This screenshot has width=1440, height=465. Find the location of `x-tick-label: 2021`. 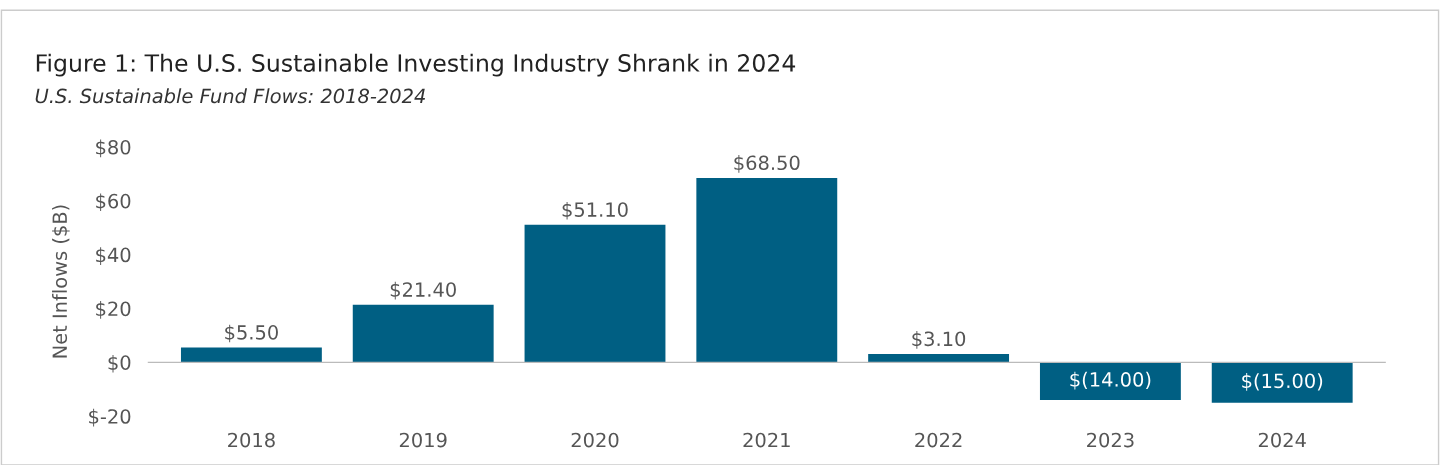

x-tick-label: 2021 is located at coordinates (766, 440).